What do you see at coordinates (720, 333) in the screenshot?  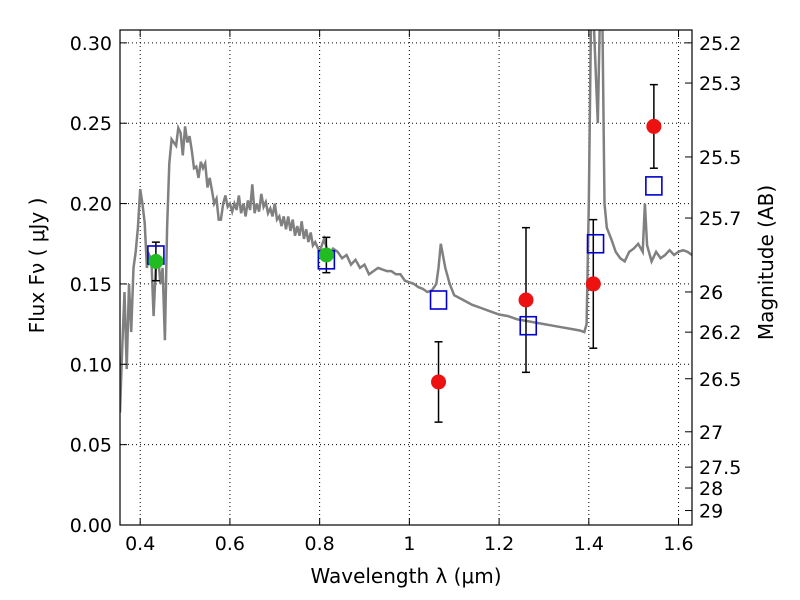 I see `mag-tick-label: 26.2` at bounding box center [720, 333].